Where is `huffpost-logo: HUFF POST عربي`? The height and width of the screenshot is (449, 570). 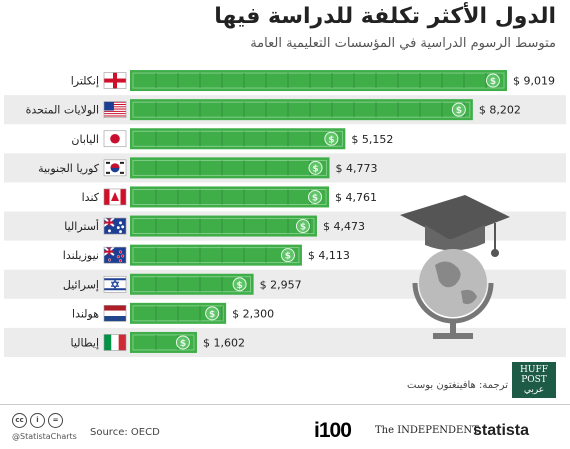
huffpost-logo: HUFF POST عربي is located at coordinates (534, 380).